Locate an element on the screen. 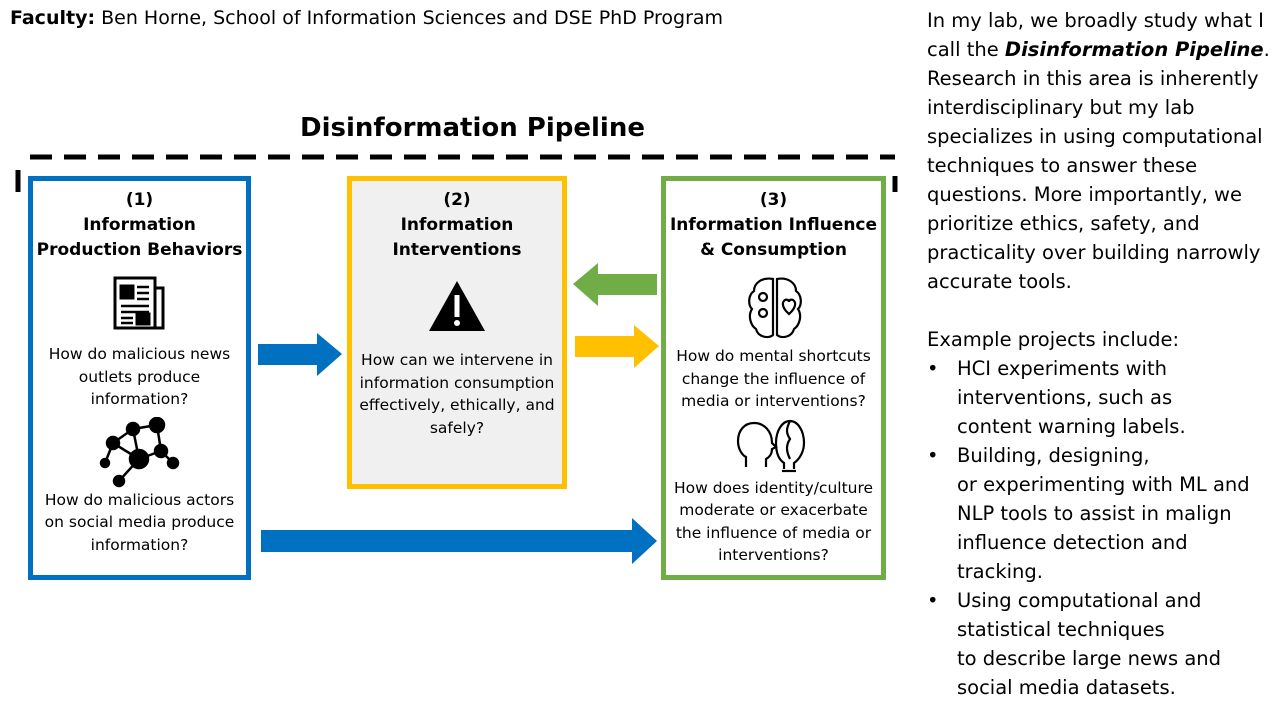 This screenshot has width=1280, height=720. newspaper-icon is located at coordinates (139, 308).